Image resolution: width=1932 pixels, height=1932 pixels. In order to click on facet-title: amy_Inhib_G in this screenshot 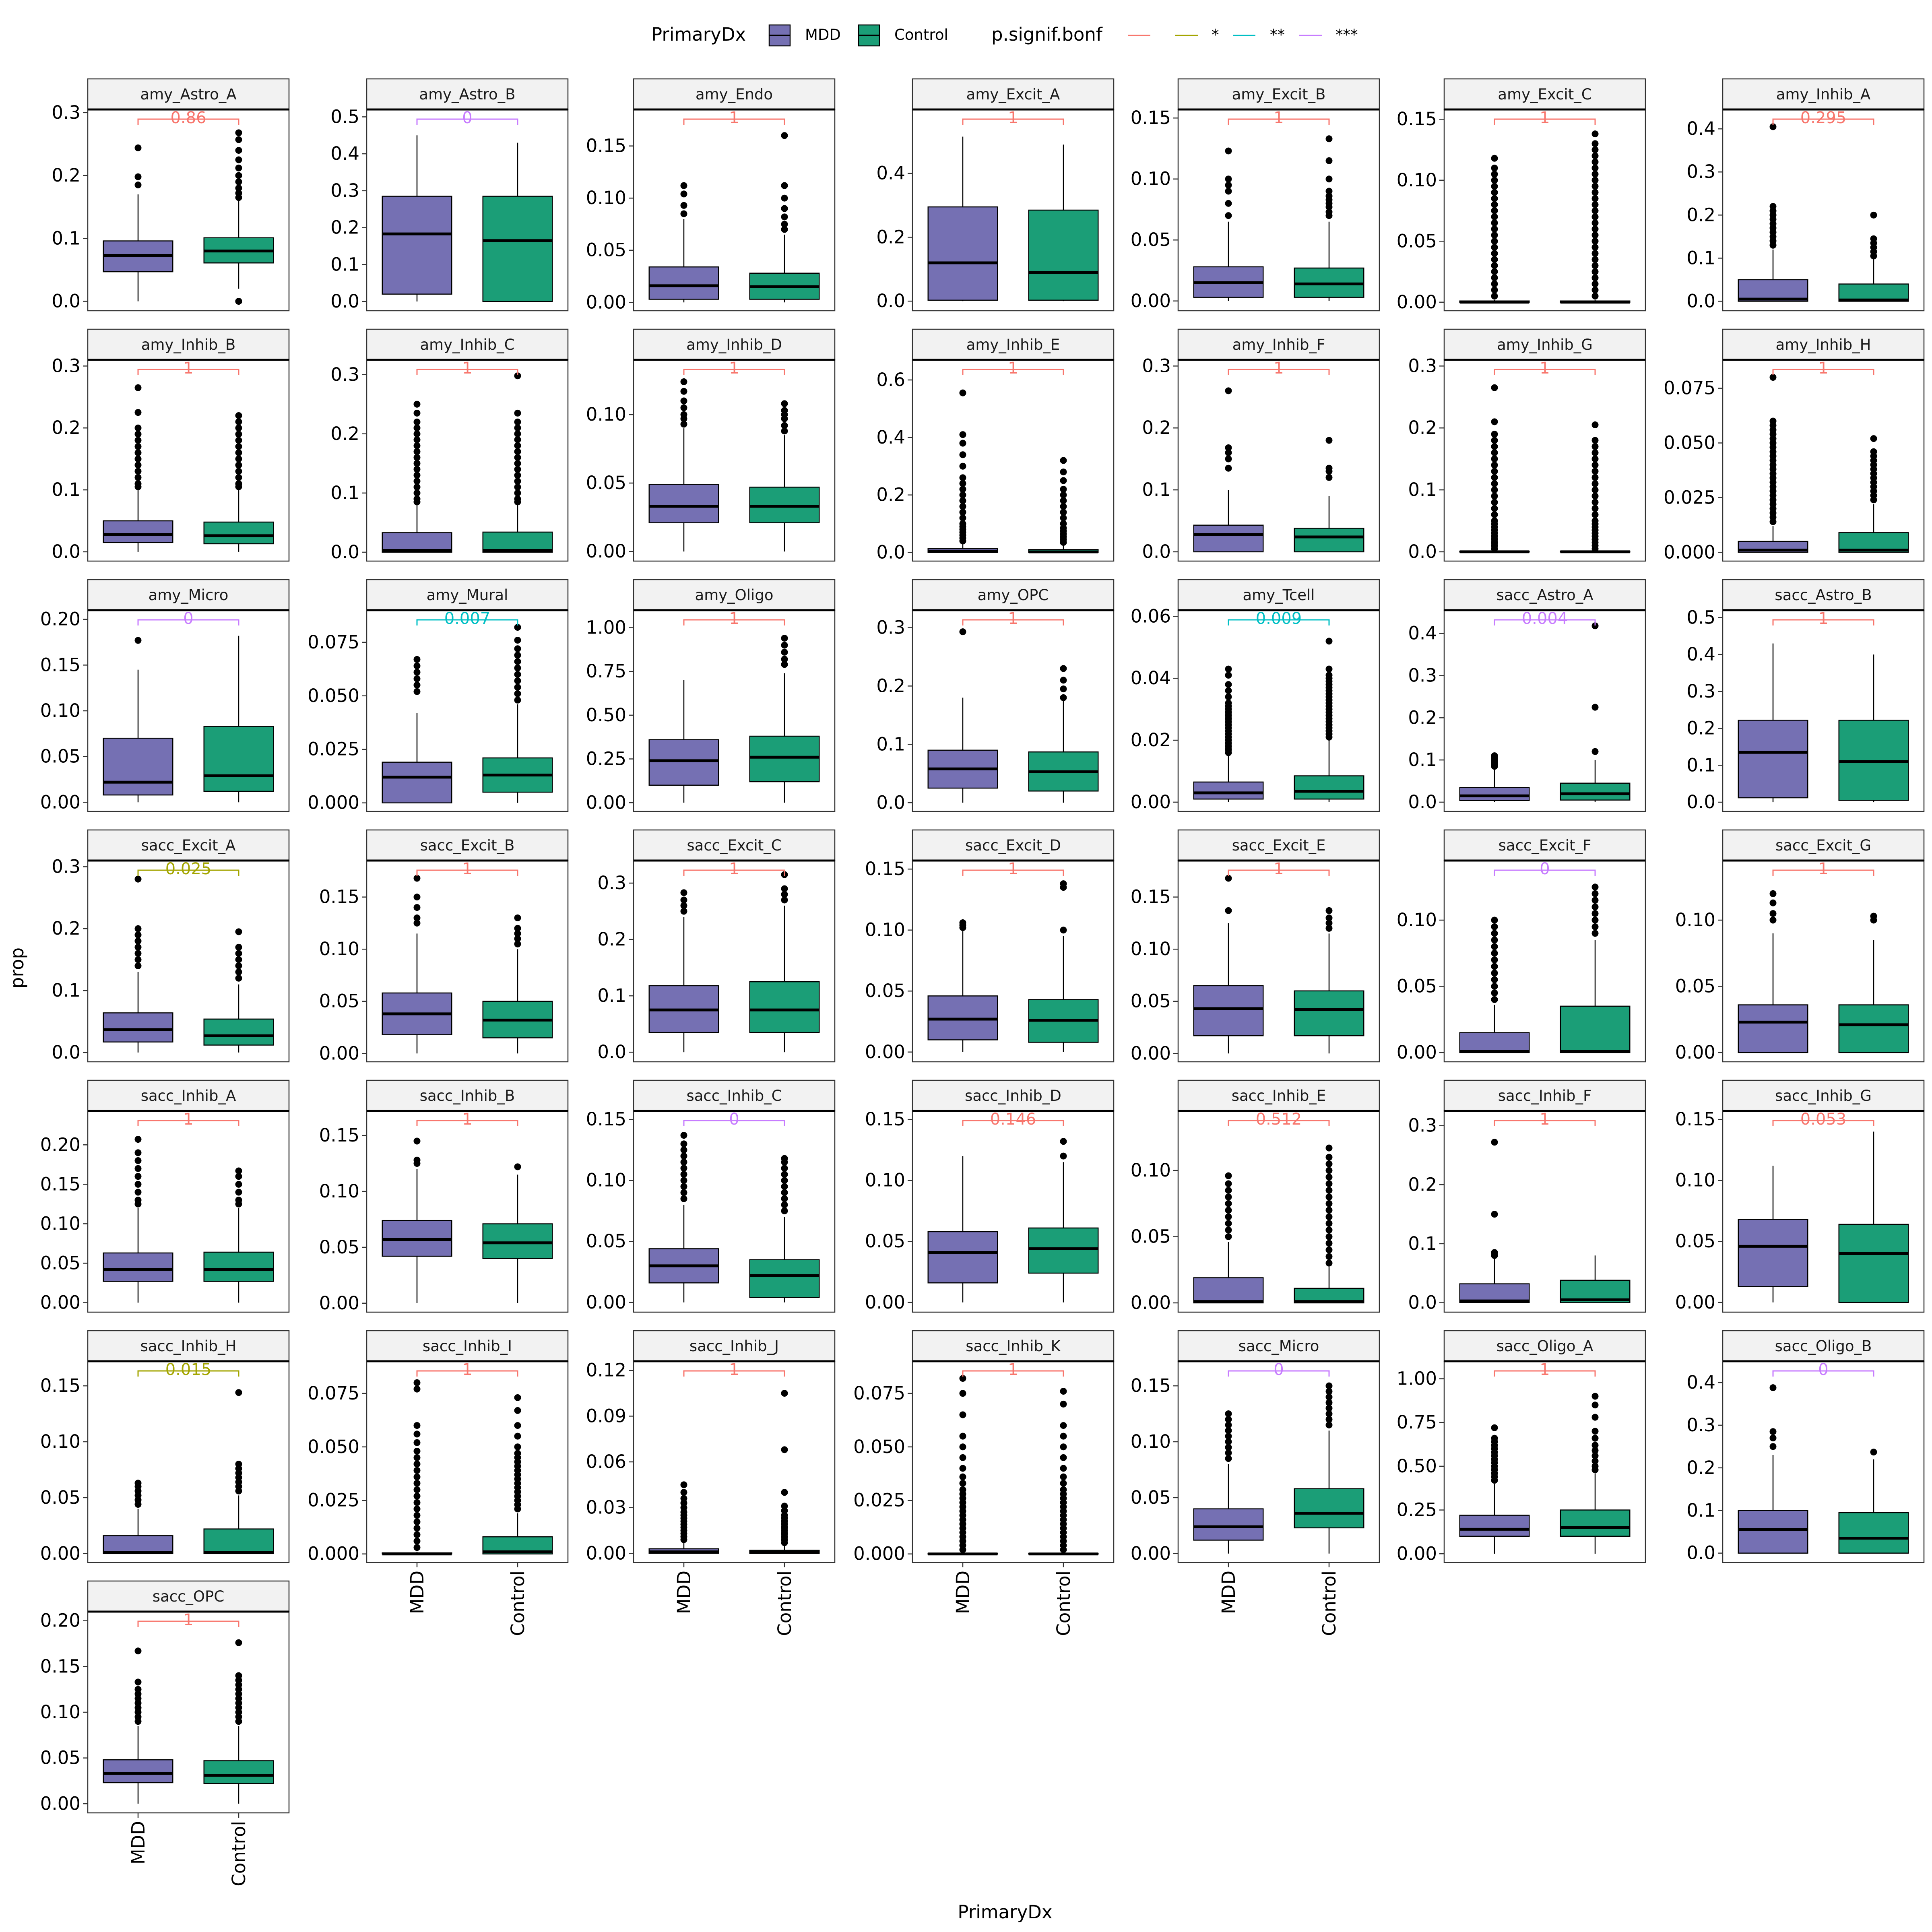, I will do `click(1545, 344)`.